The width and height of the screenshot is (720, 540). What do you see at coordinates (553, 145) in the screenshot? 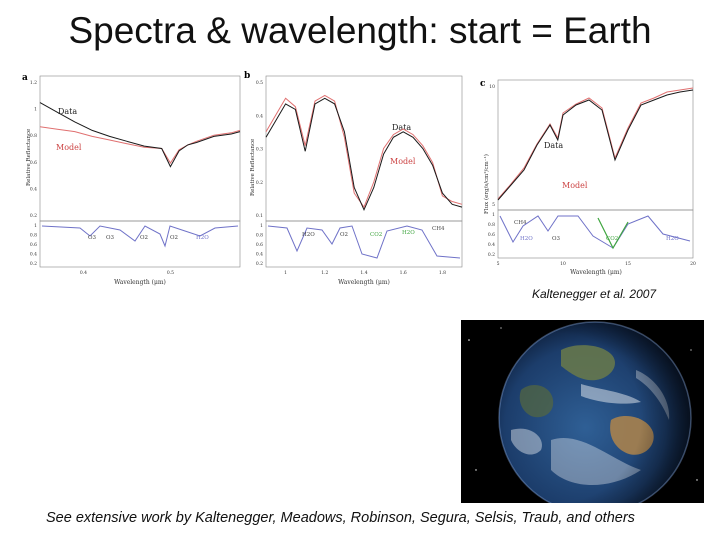
I see `panel-c-data-label: Data` at bounding box center [553, 145].